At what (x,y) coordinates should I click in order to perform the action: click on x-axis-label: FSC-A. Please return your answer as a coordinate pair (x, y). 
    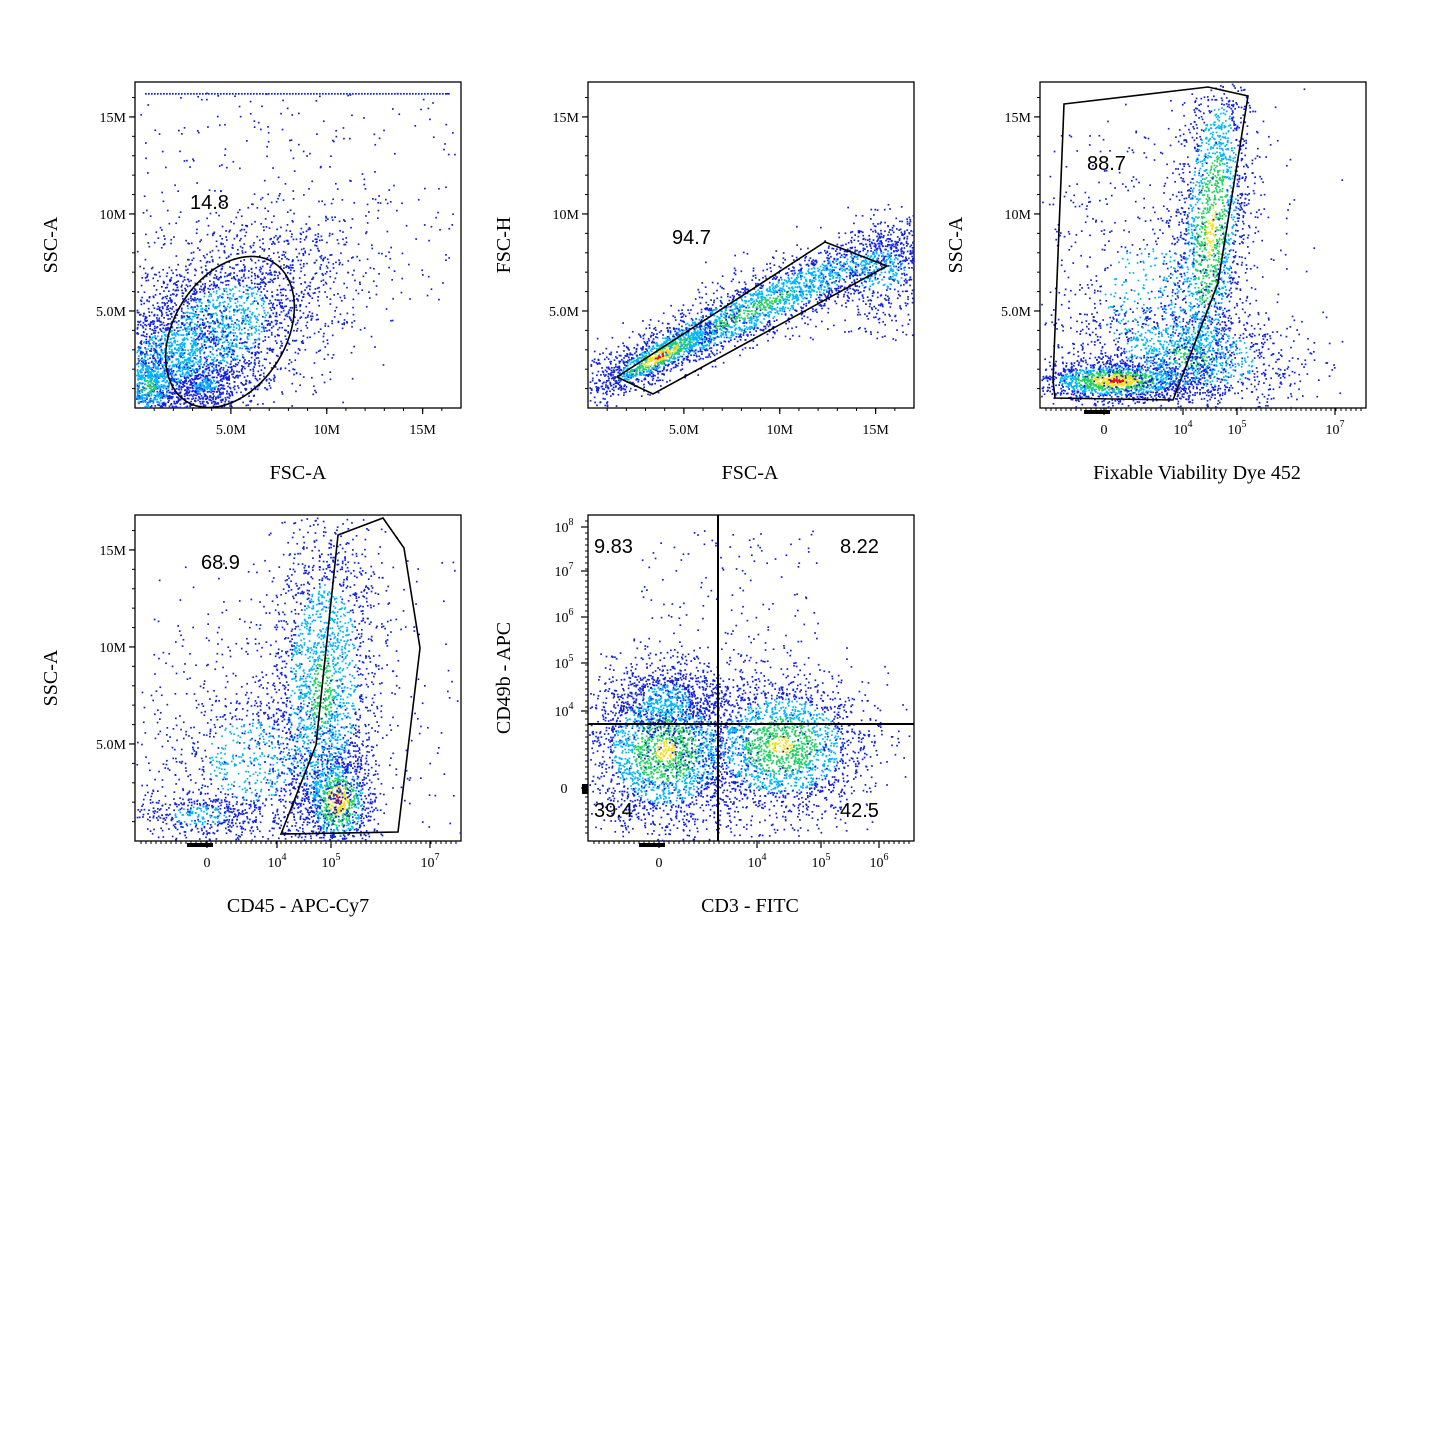
    Looking at the image, I should click on (298, 473).